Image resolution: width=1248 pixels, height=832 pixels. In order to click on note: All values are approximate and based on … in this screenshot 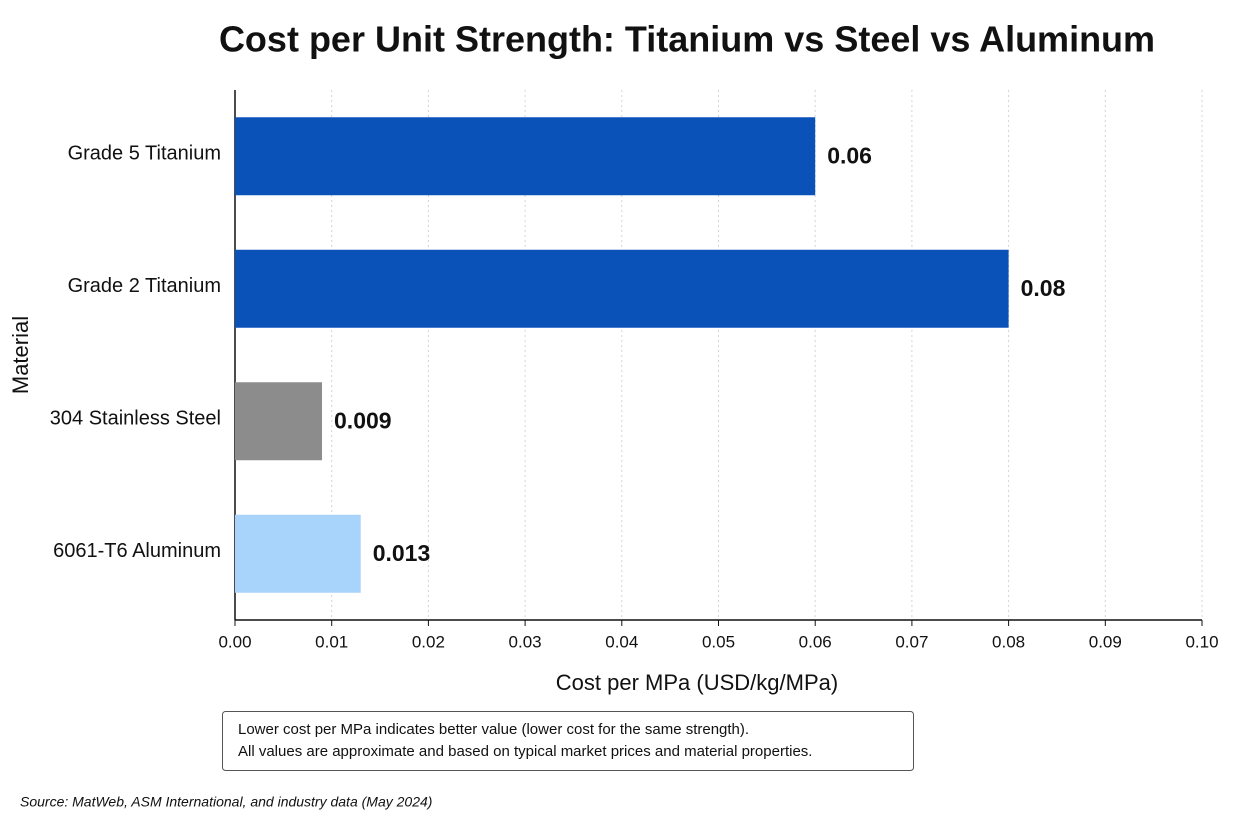, I will do `click(525, 751)`.